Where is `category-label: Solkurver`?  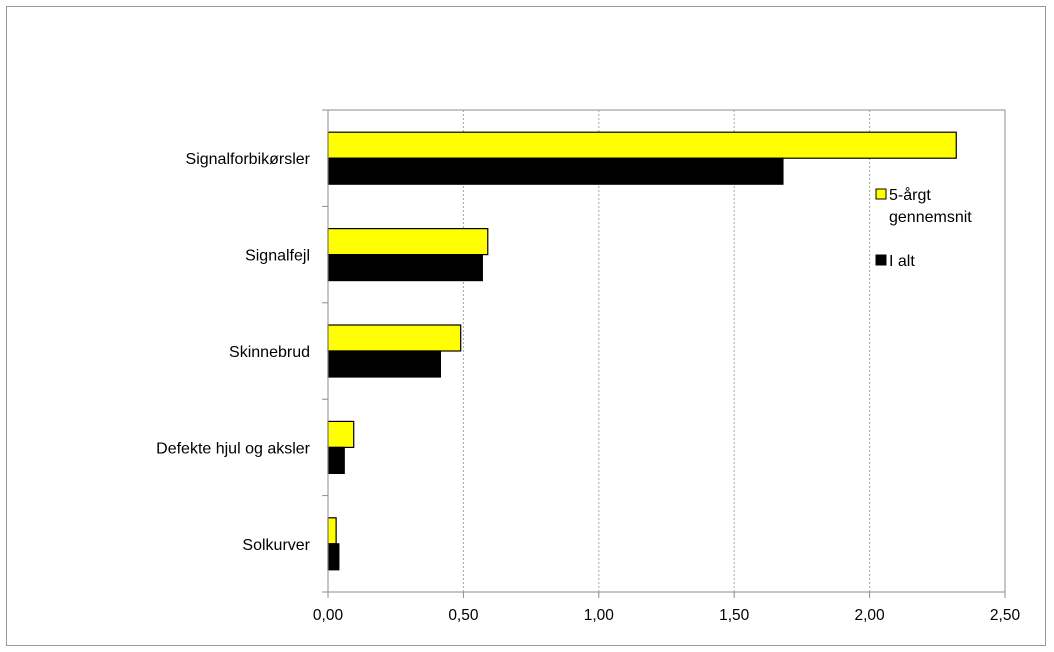
category-label: Solkurver is located at coordinates (276, 545).